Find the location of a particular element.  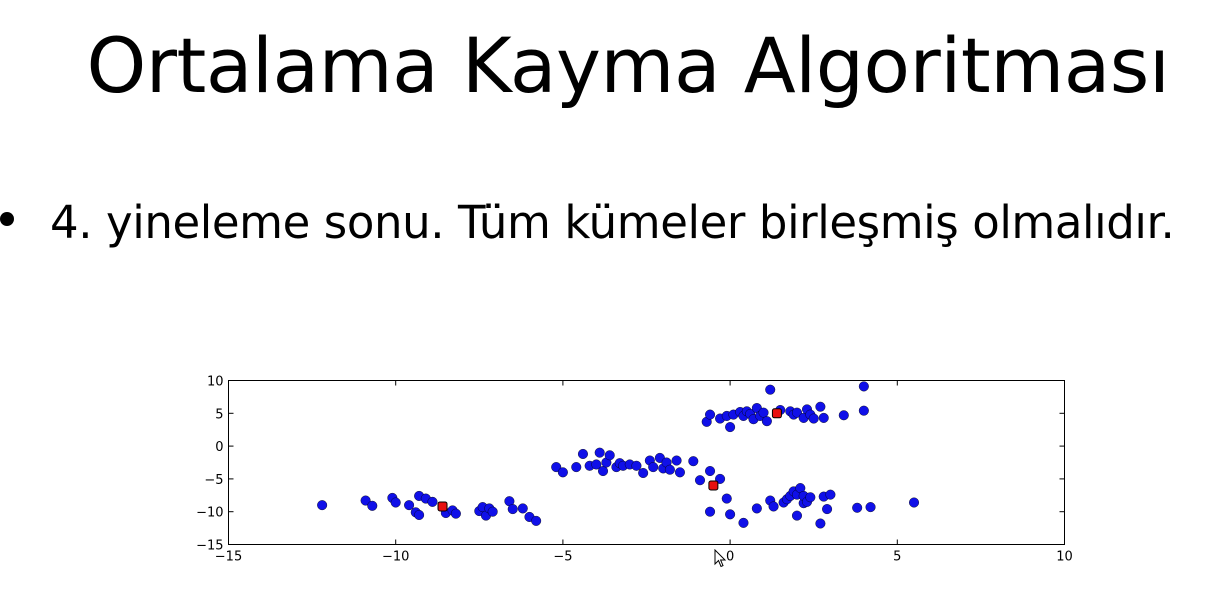

x-tick-label: −5 is located at coordinates (562, 557).